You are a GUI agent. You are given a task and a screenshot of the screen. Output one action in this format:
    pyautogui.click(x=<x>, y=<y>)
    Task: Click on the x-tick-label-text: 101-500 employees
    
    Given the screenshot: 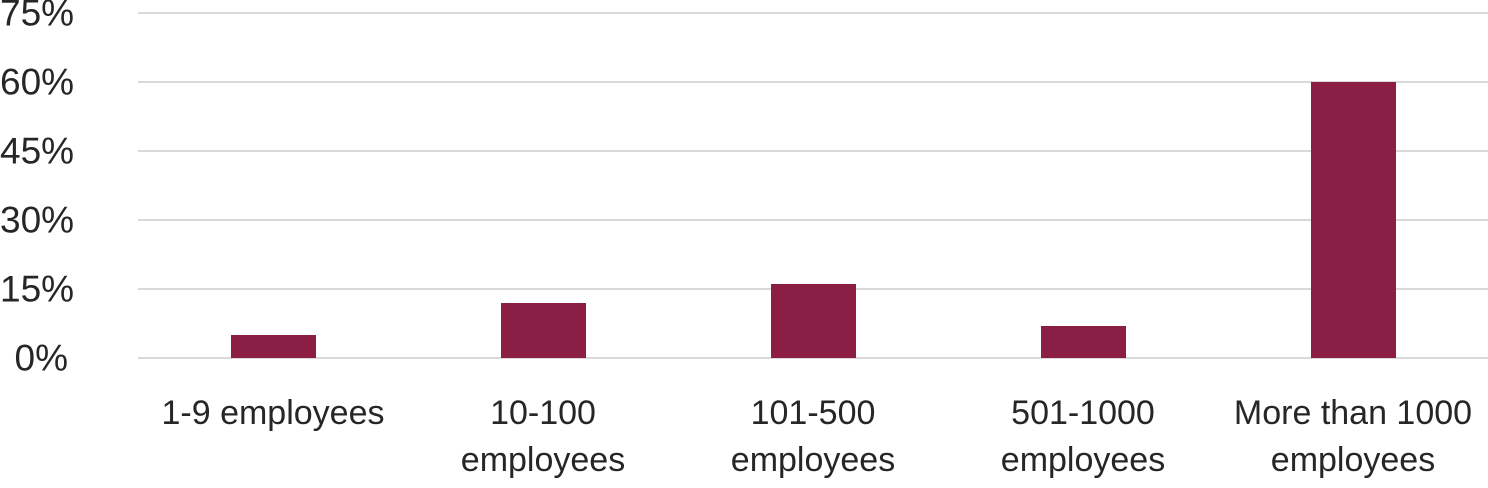 What is the action you would take?
    pyautogui.click(x=813, y=436)
    